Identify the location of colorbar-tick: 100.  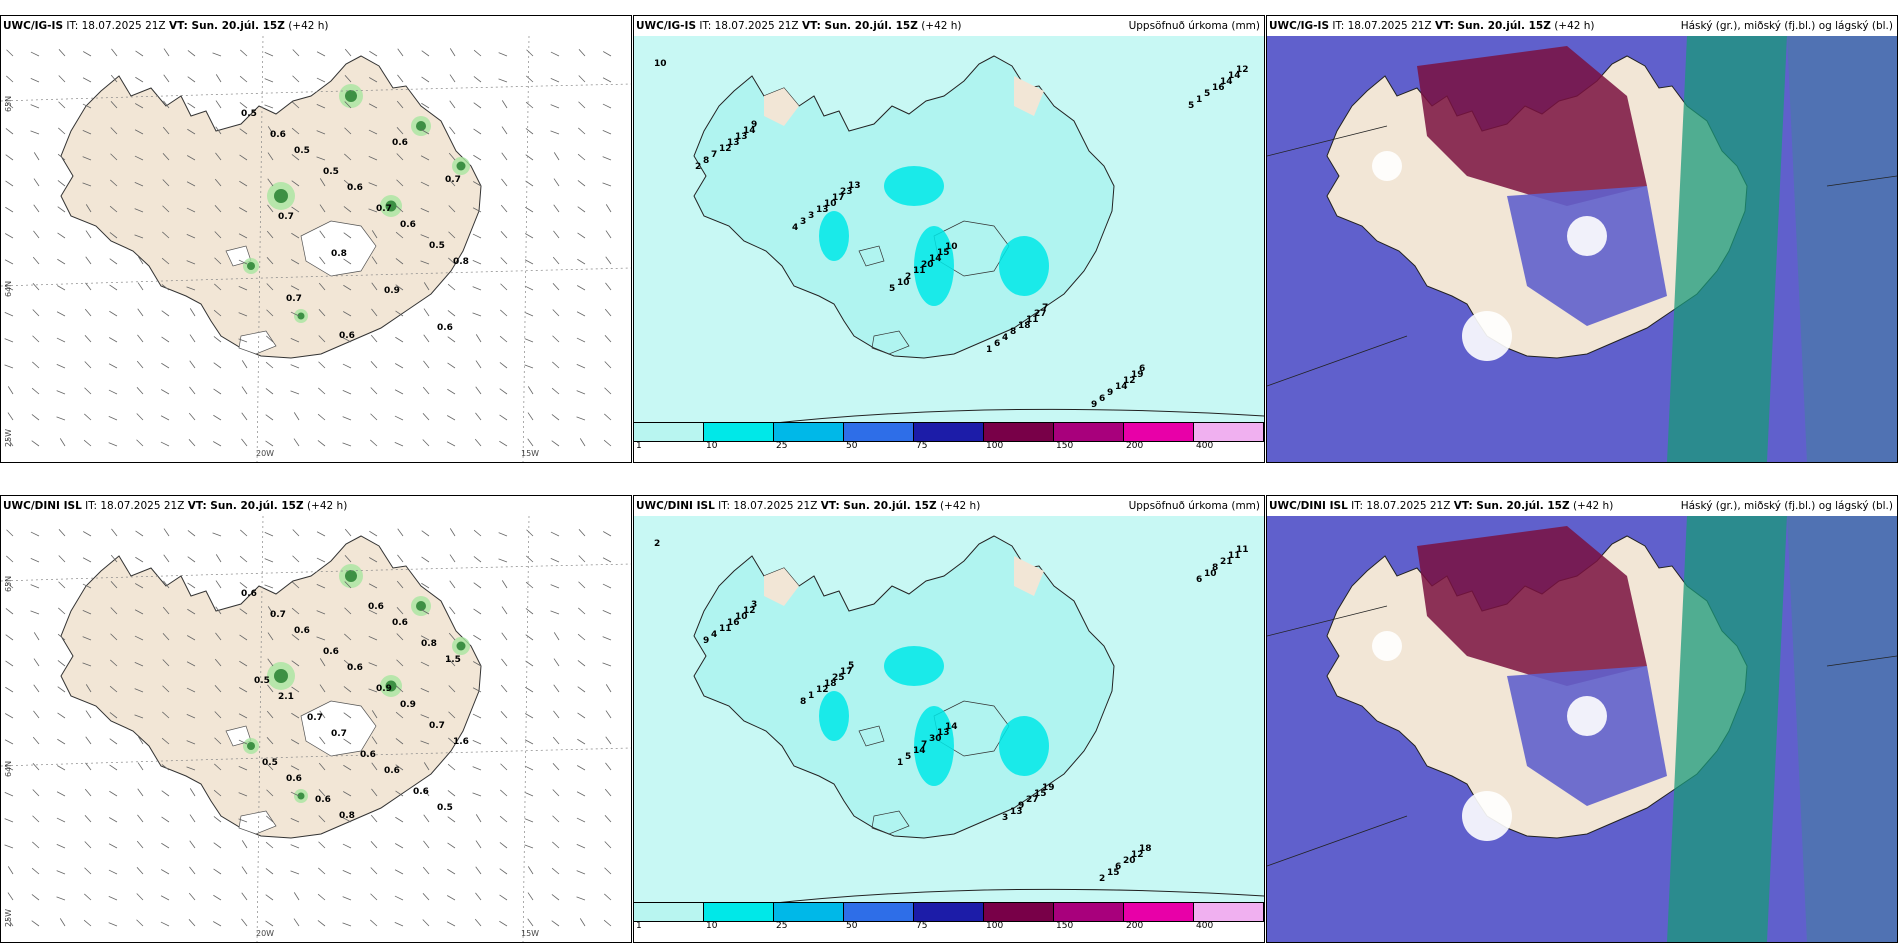
(995, 446).